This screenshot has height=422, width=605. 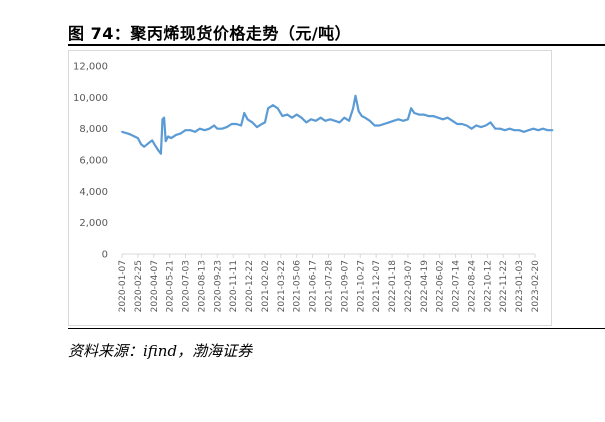 I want to click on x-tick-label: 2020-08-13, so click(x=202, y=286).